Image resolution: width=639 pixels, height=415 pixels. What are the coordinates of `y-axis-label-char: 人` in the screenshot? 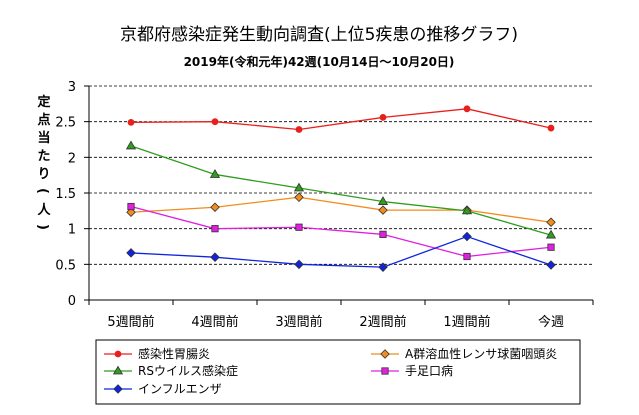 It's located at (44, 210).